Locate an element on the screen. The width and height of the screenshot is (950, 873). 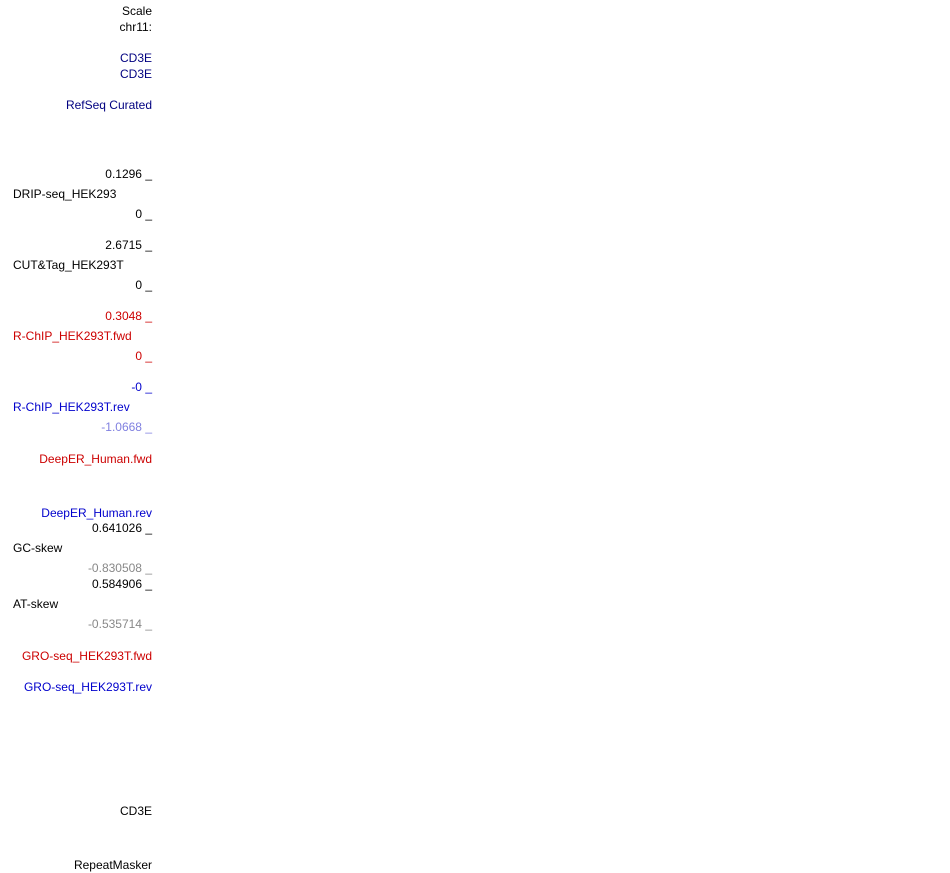
track-label-deeper-rev: DeepER_Human.rev is located at coordinates (96, 513).